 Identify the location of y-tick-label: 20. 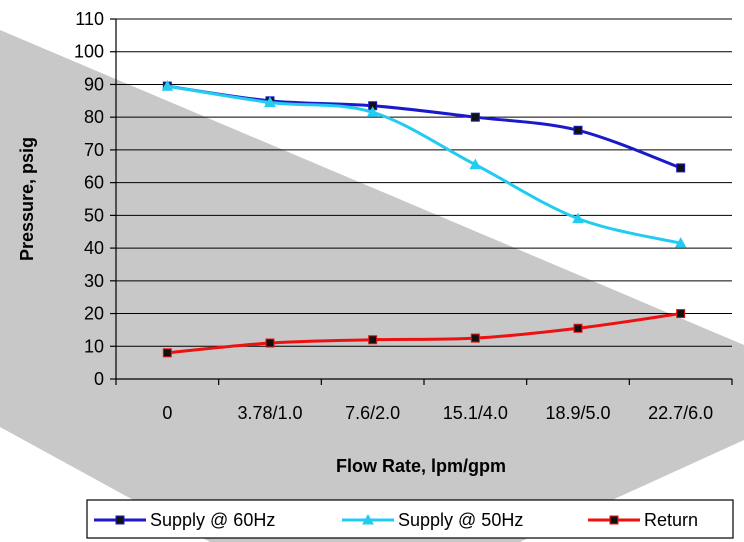
(94, 314).